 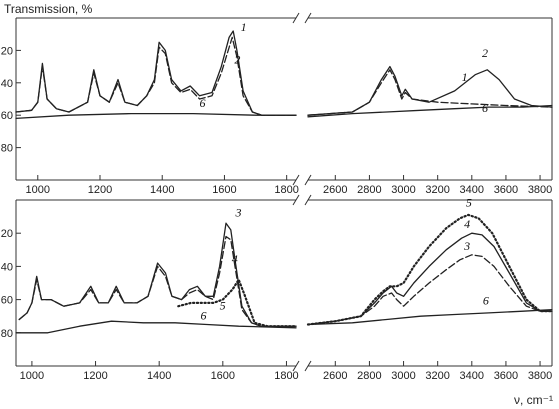 What do you see at coordinates (157, 281) in the screenshot?
I see `bottom-left-series-4-line` at bounding box center [157, 281].